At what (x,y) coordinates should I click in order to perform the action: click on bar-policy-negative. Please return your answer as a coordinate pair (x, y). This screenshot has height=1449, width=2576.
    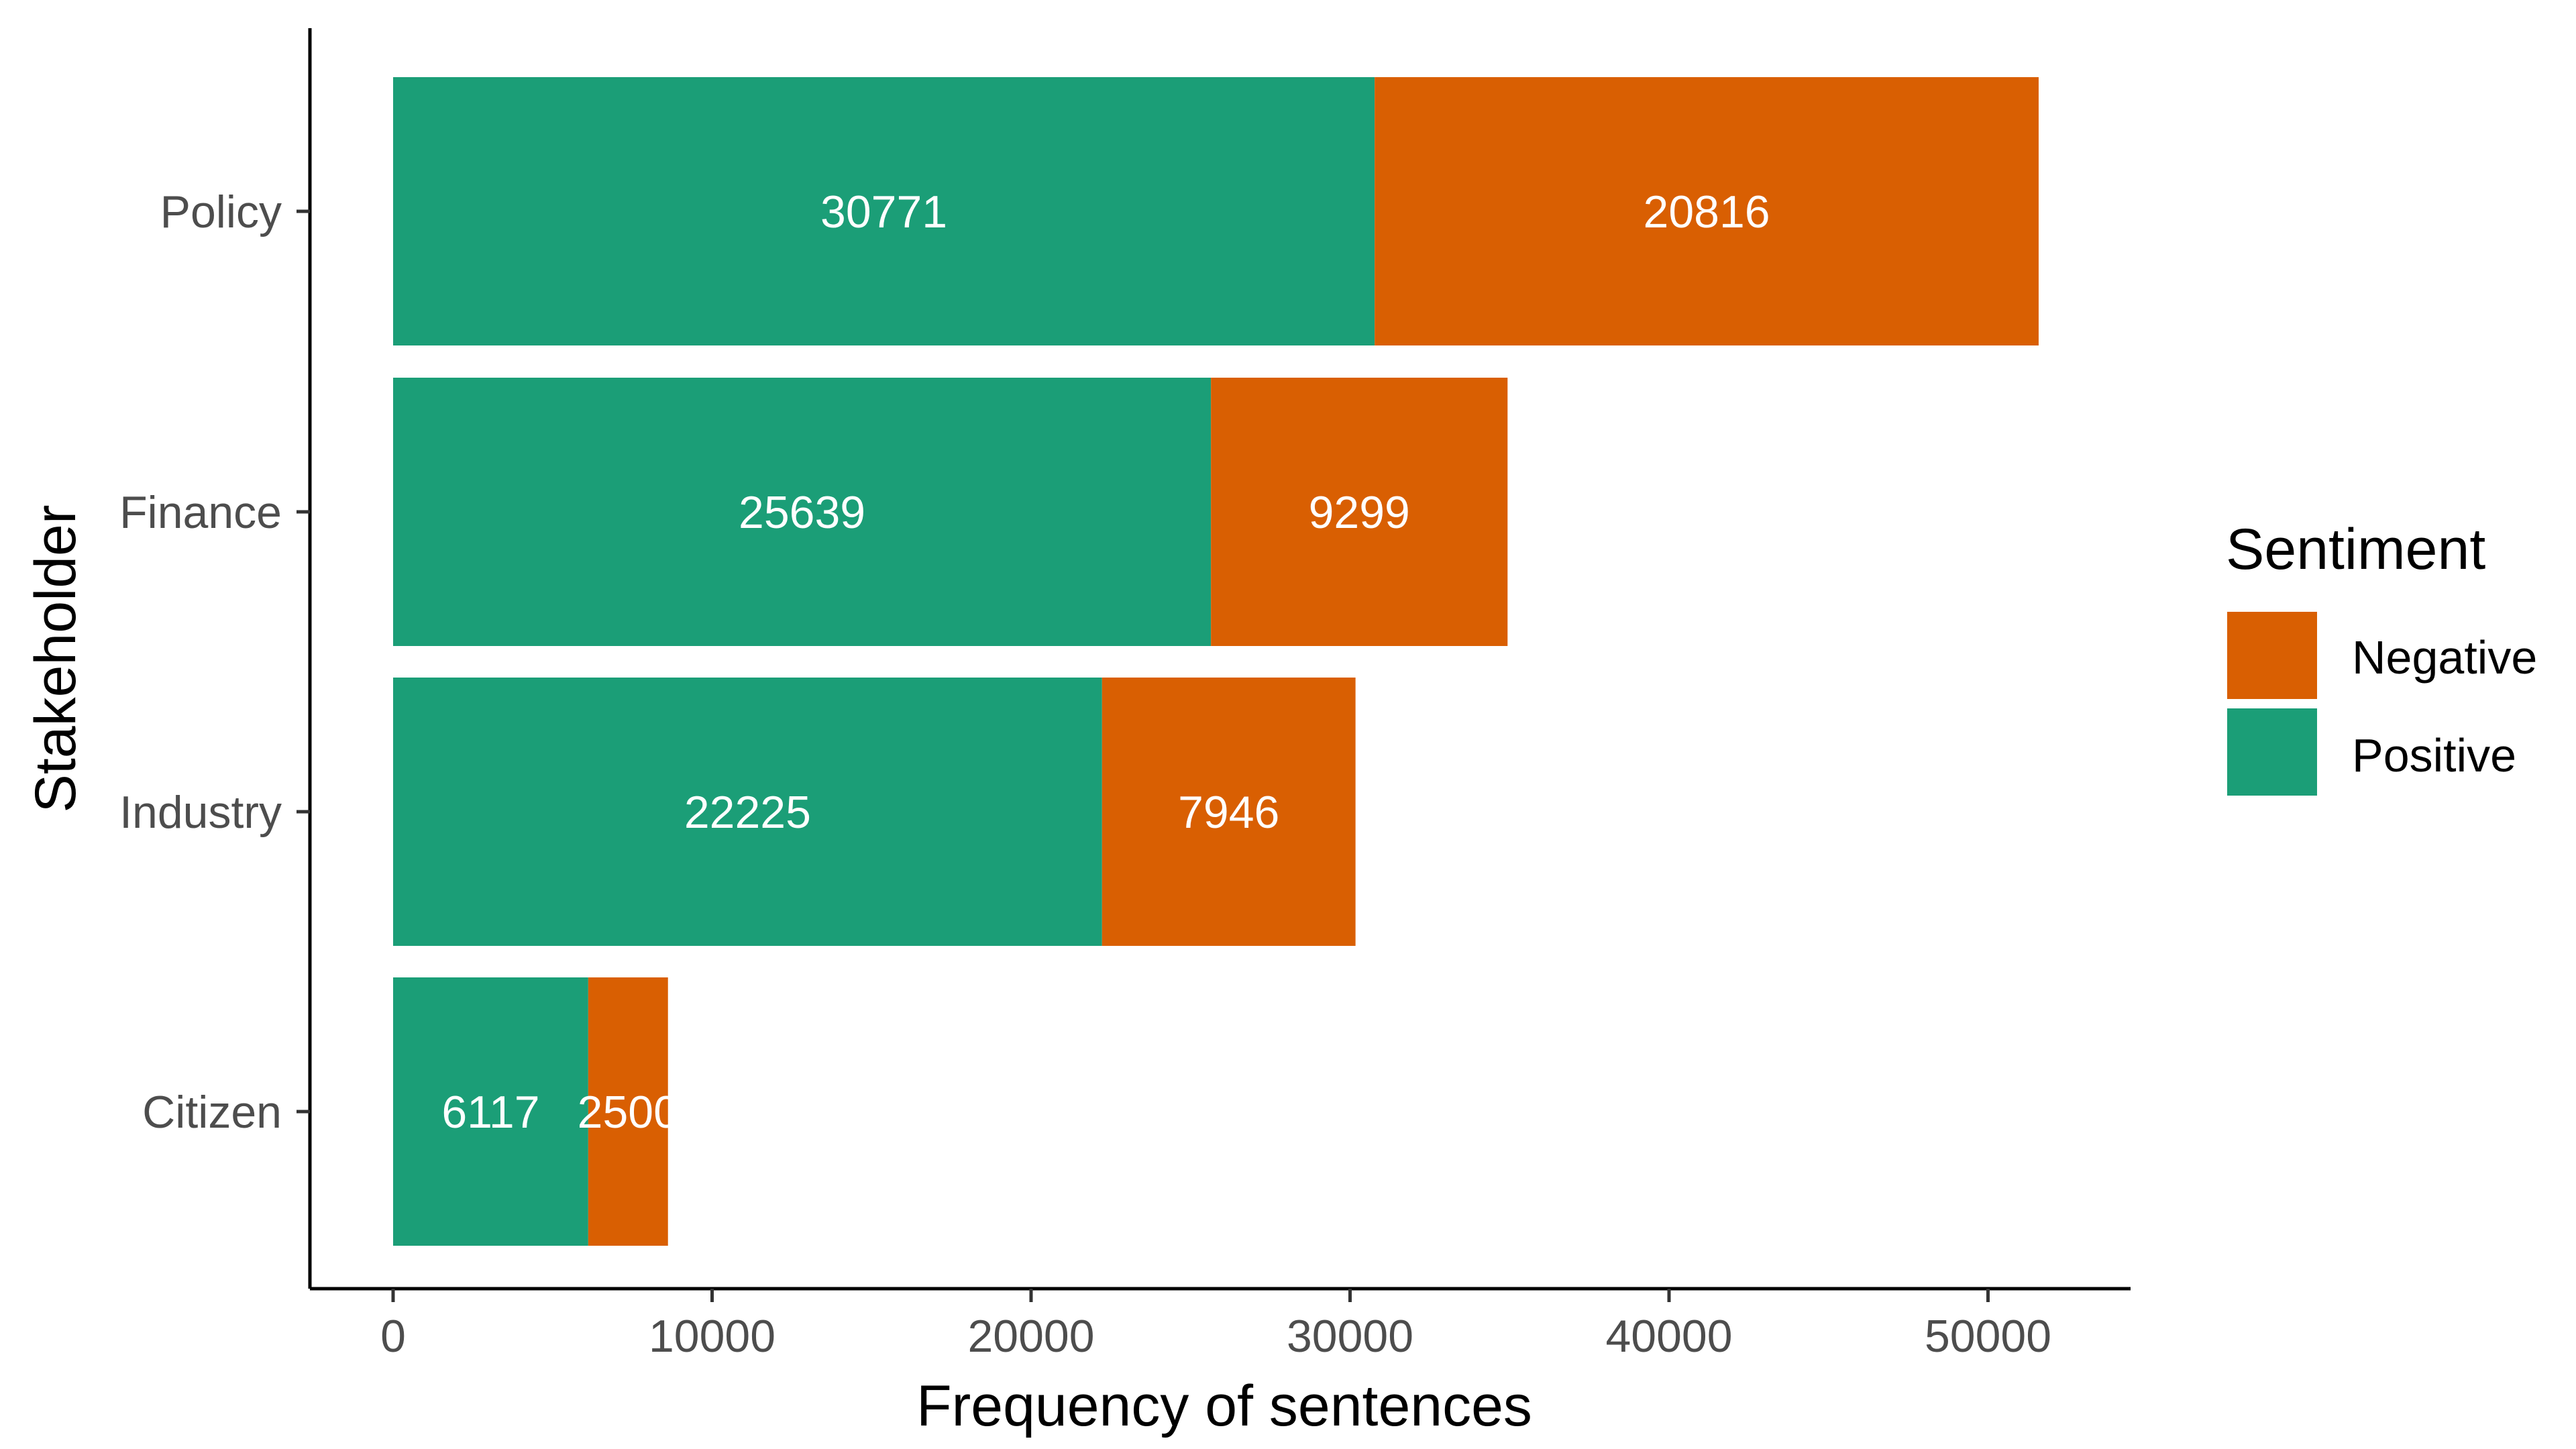
    Looking at the image, I should click on (1707, 211).